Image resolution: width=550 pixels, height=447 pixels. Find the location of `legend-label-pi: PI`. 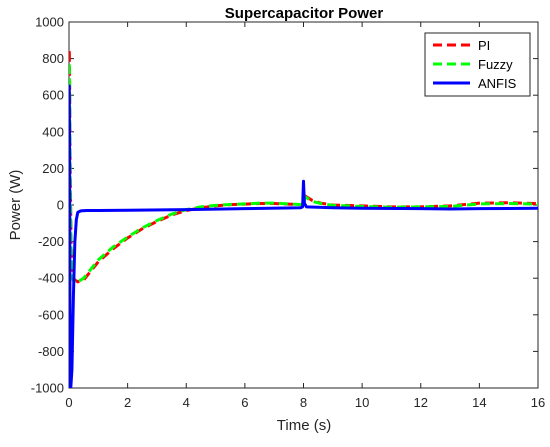

legend-label-pi: PI is located at coordinates (484, 45).